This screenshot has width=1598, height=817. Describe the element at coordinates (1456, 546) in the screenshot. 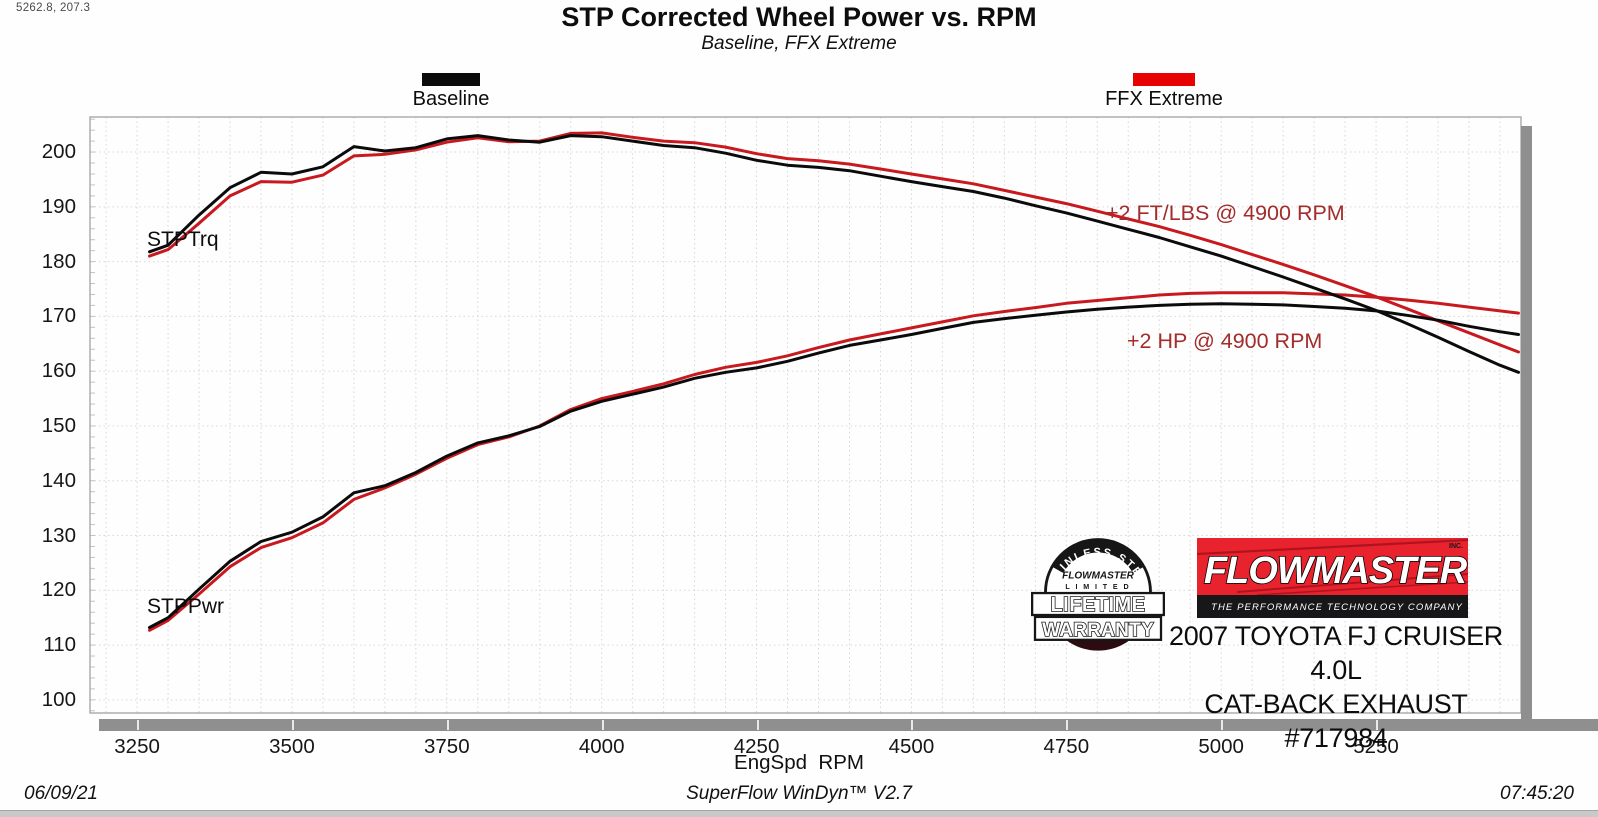

I see `logo-inc-text: INC.` at that location.